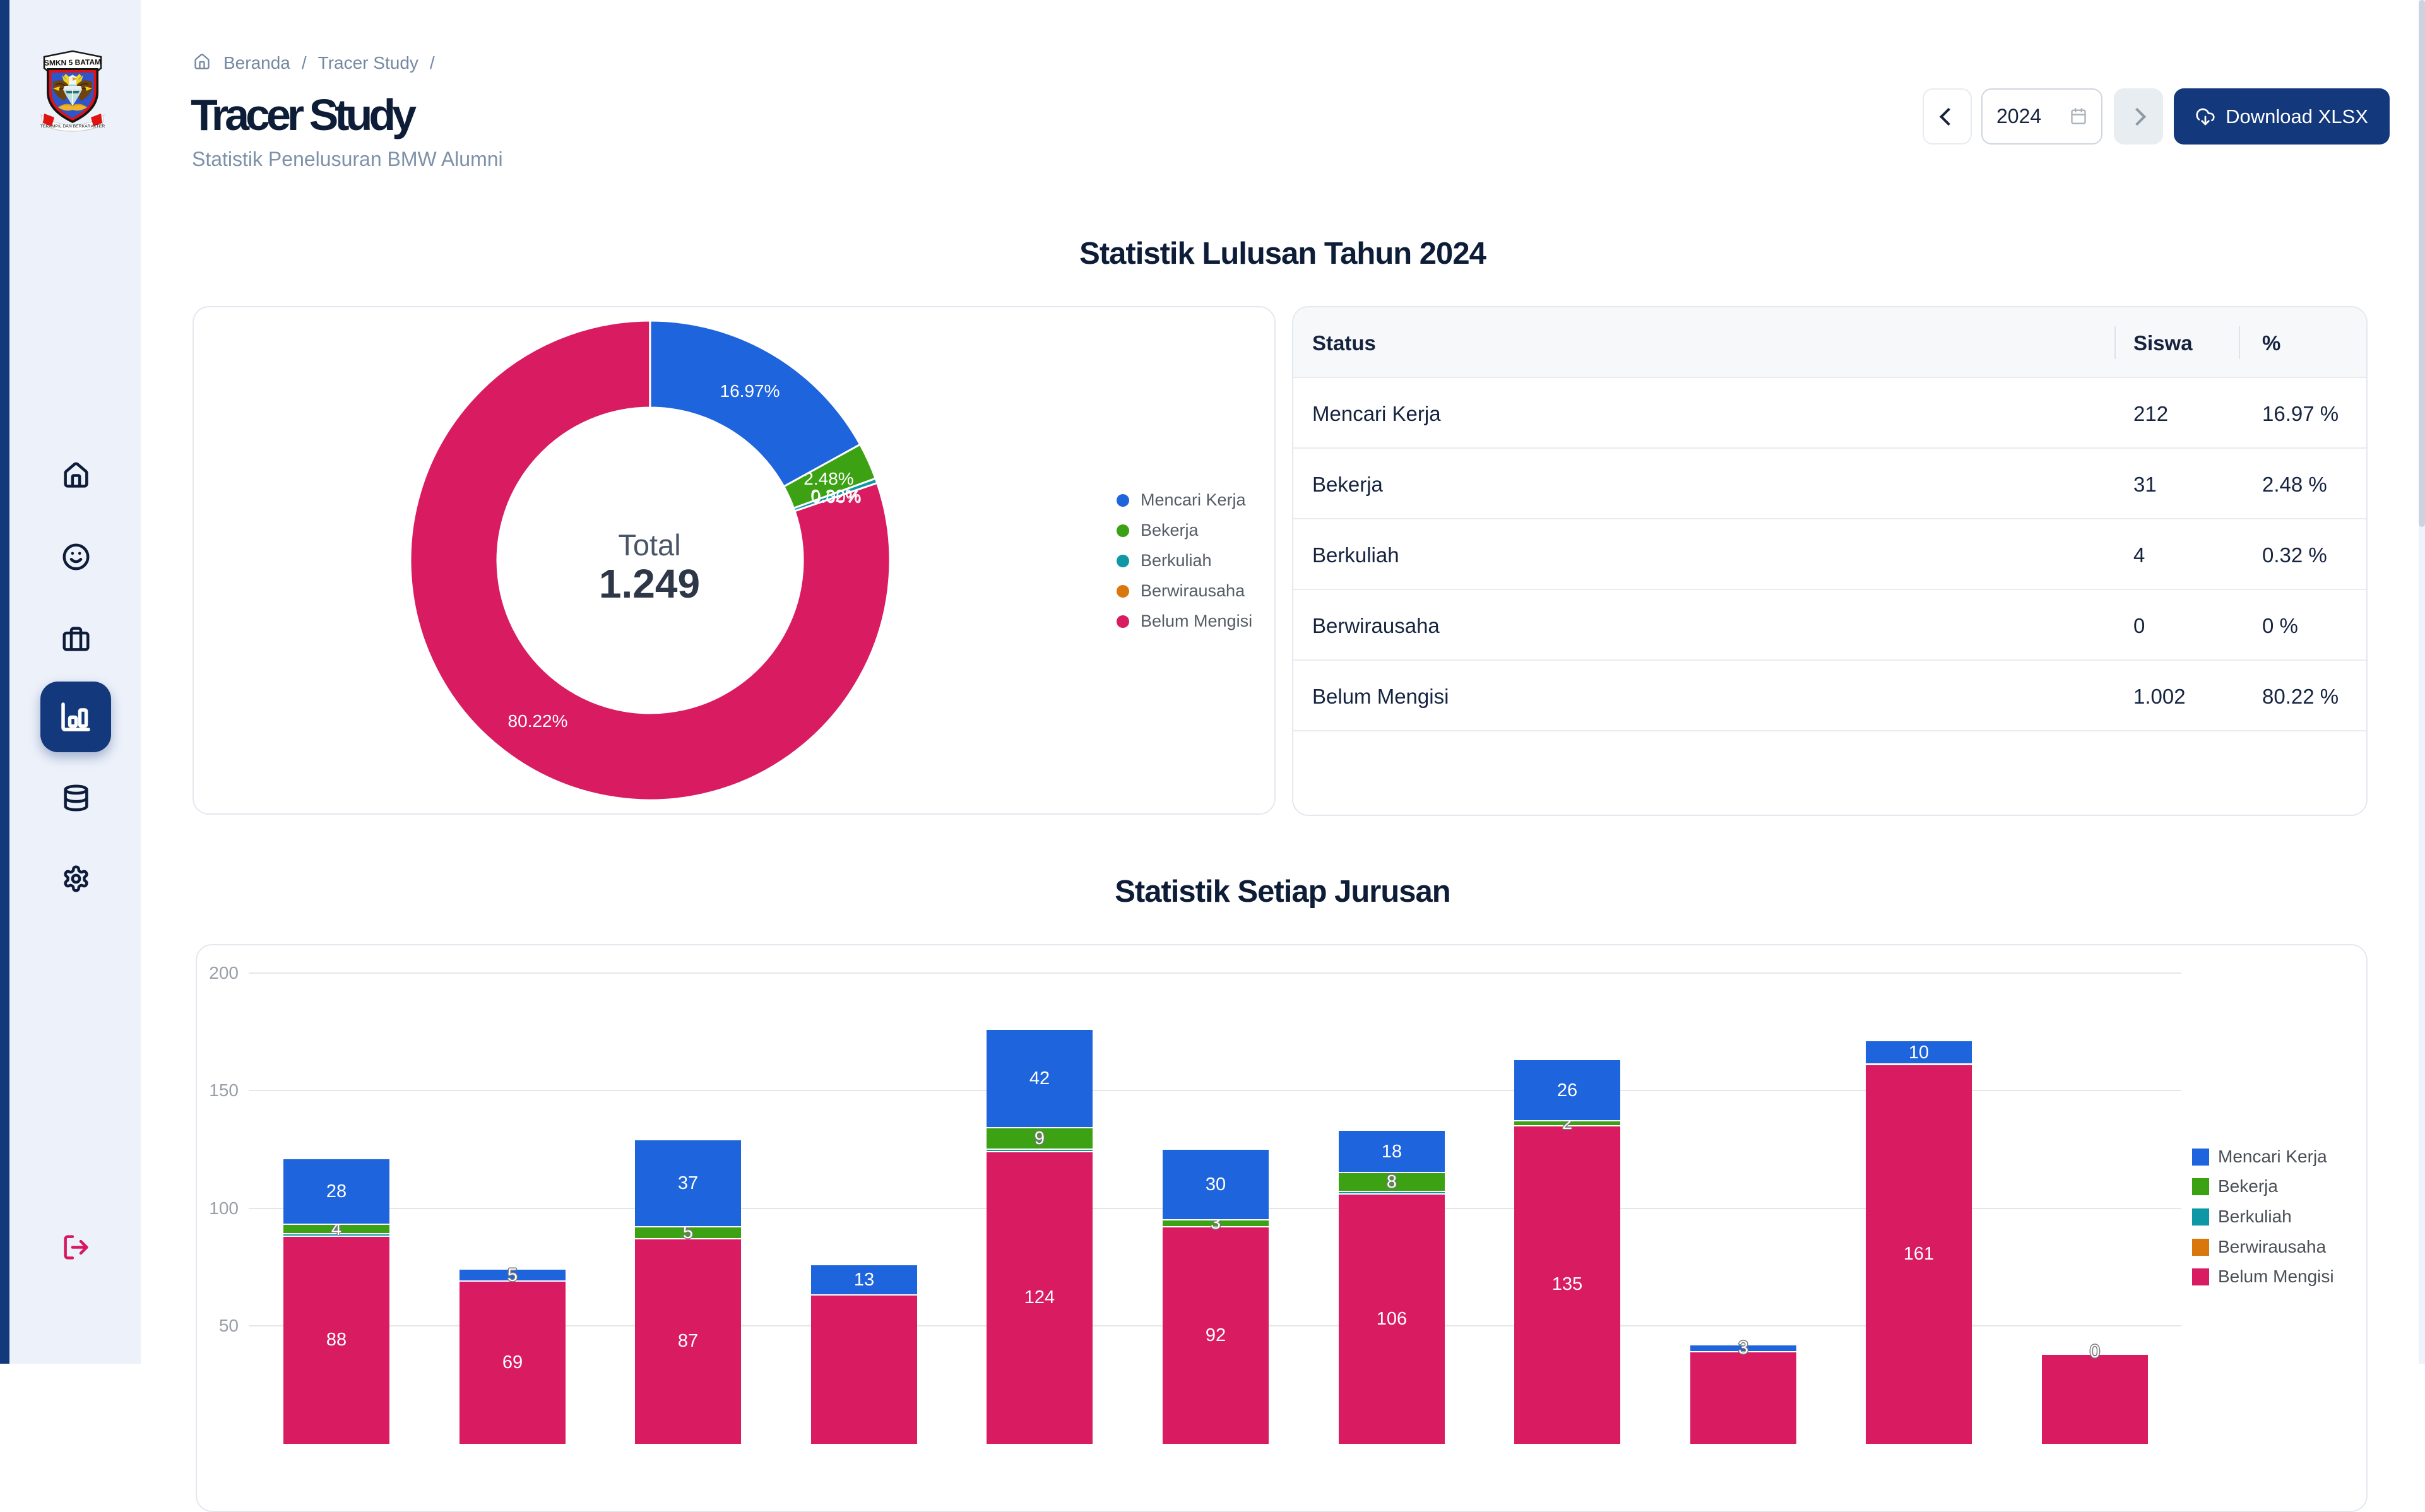  What do you see at coordinates (73, 62) in the screenshot?
I see `svg-text: SMKN 5 BATAM` at bounding box center [73, 62].